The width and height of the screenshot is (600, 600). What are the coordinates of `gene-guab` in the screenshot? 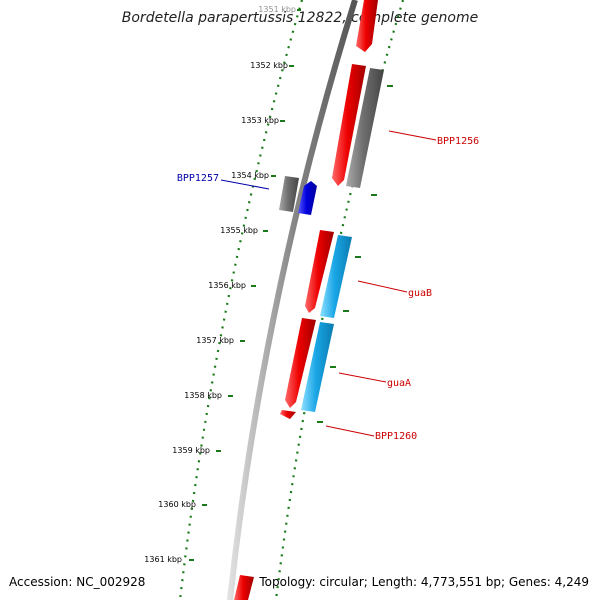 It's located at (336, 276).